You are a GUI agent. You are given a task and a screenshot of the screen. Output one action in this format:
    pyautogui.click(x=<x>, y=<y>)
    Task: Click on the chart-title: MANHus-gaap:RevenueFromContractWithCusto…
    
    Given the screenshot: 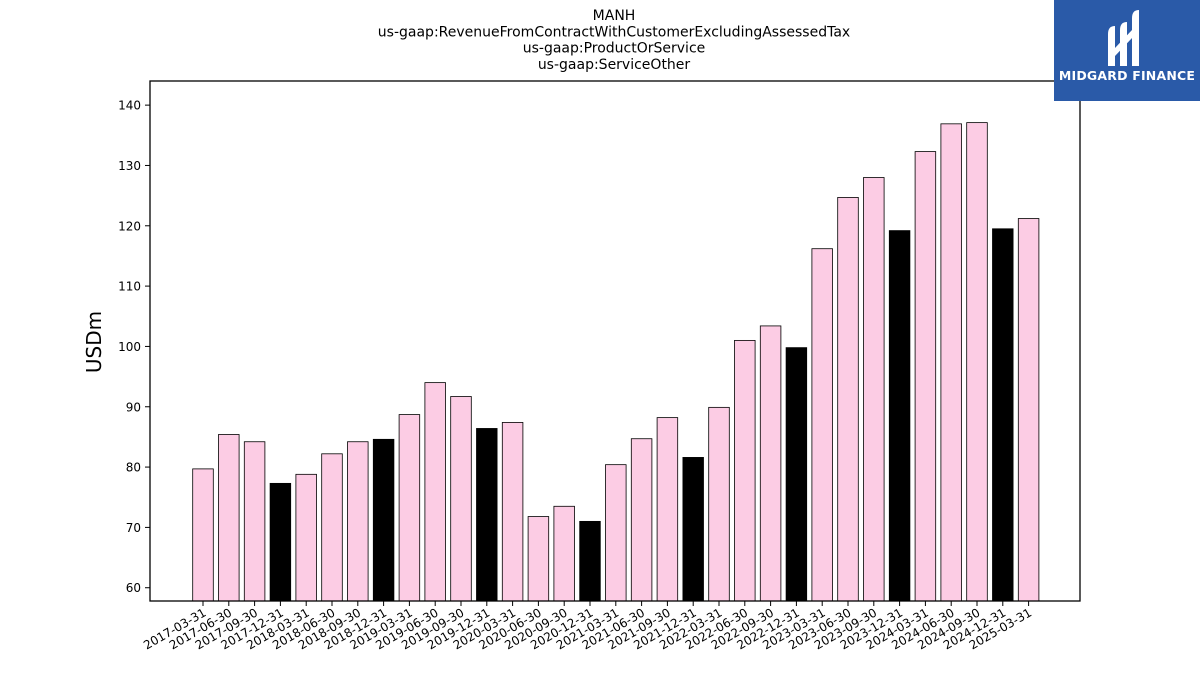 What is the action you would take?
    pyautogui.click(x=614, y=40)
    